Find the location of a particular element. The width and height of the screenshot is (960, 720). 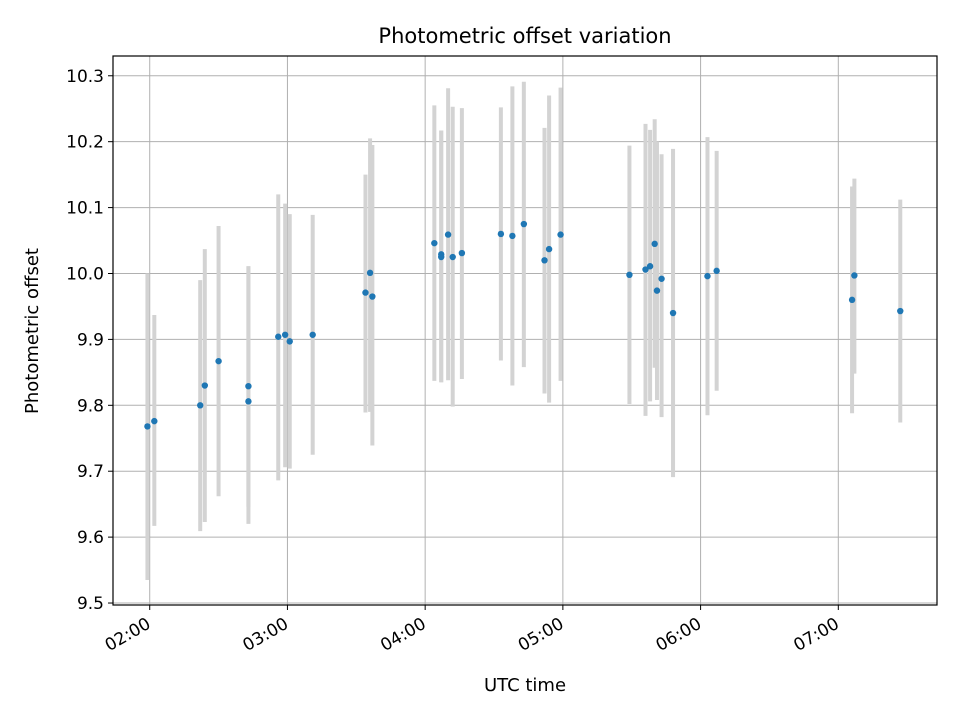

y-tick-label: 9.5 is located at coordinates (90, 604).